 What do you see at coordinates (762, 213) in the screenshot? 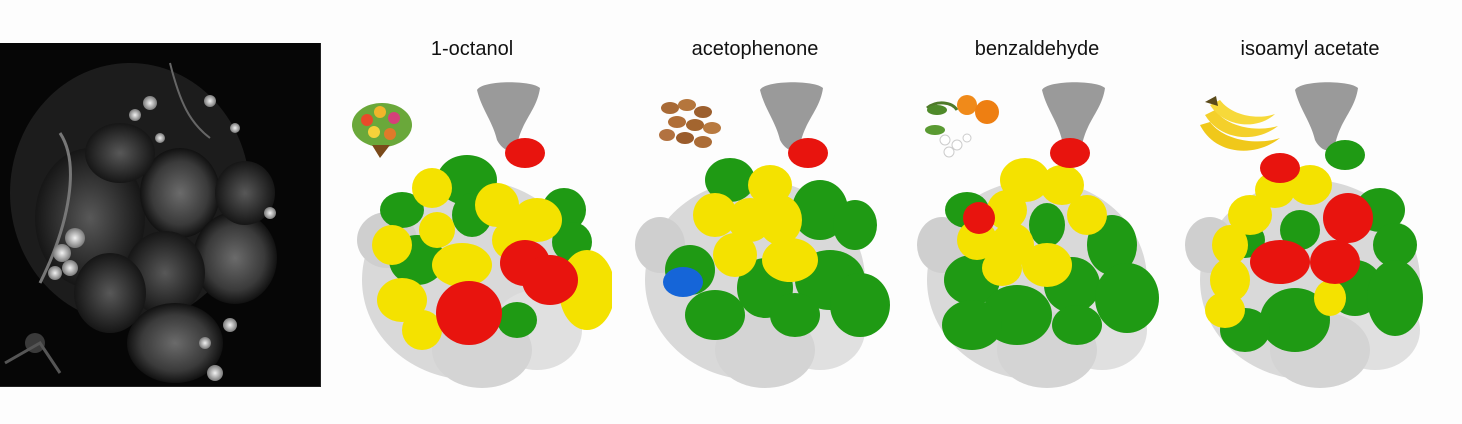
I see `glomerular-map-acetophenone: acetophenone` at bounding box center [762, 213].